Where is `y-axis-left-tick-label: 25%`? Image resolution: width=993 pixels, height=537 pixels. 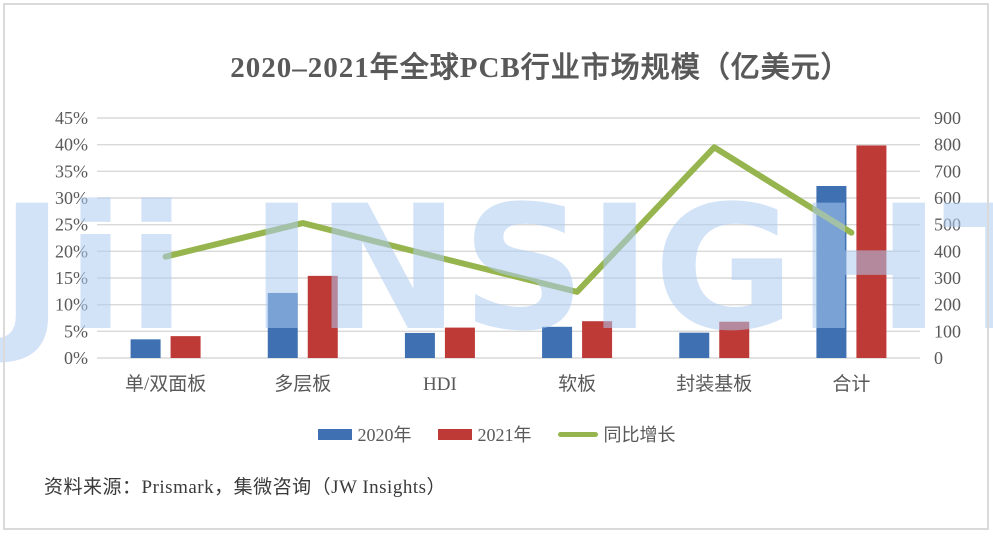
y-axis-left-tick-label: 25% is located at coordinates (71, 225).